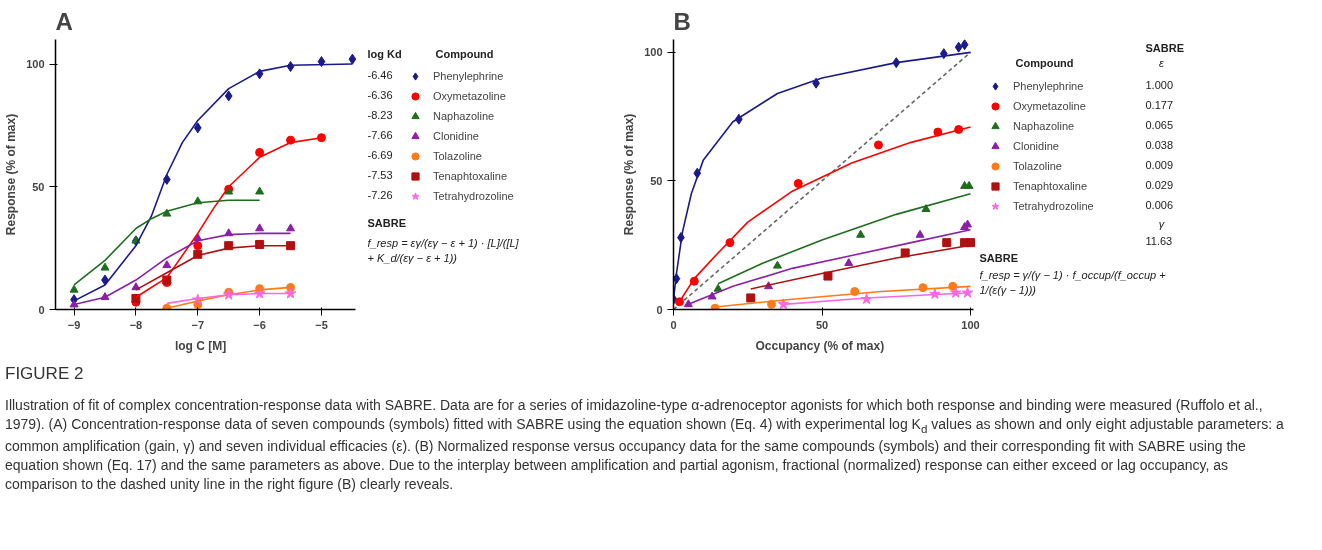 The image size is (1322, 550). What do you see at coordinates (970, 324) in the screenshot?
I see `x-tick-label: 100` at bounding box center [970, 324].